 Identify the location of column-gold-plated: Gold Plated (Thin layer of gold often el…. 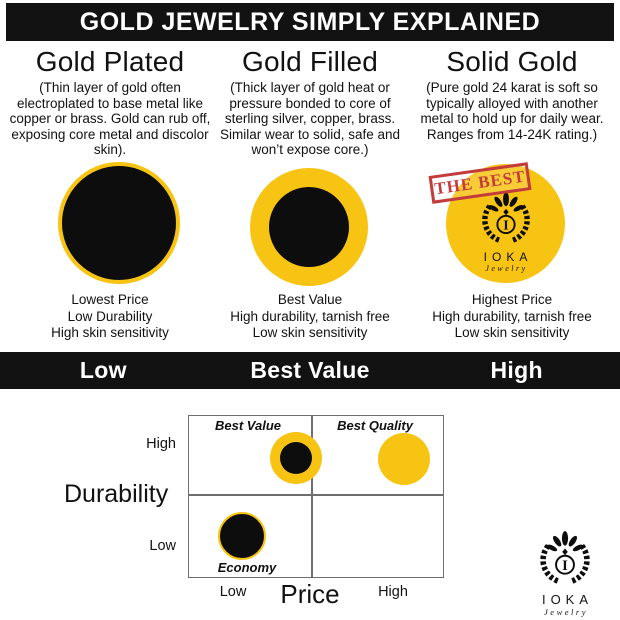
(110, 102).